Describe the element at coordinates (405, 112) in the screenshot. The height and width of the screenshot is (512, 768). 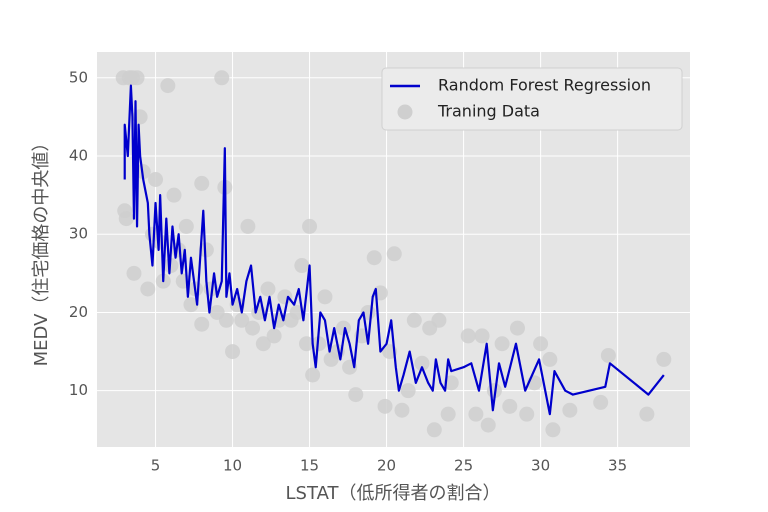
I see `legend-swatch` at that location.